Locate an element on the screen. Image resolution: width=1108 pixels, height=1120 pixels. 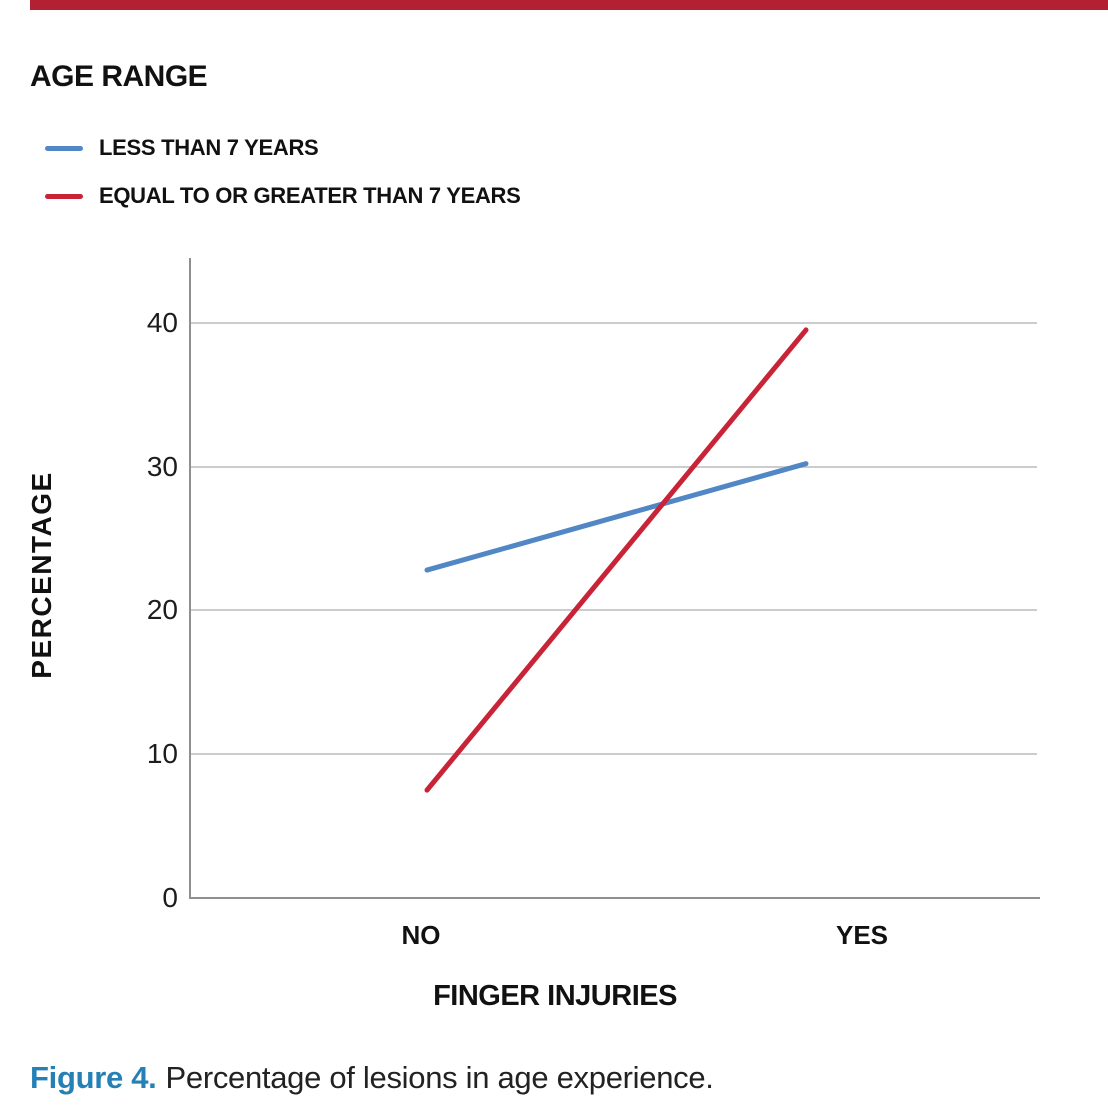
legend-item-less-than-7: LESS THAN 7 YEARS is located at coordinates (283, 148).